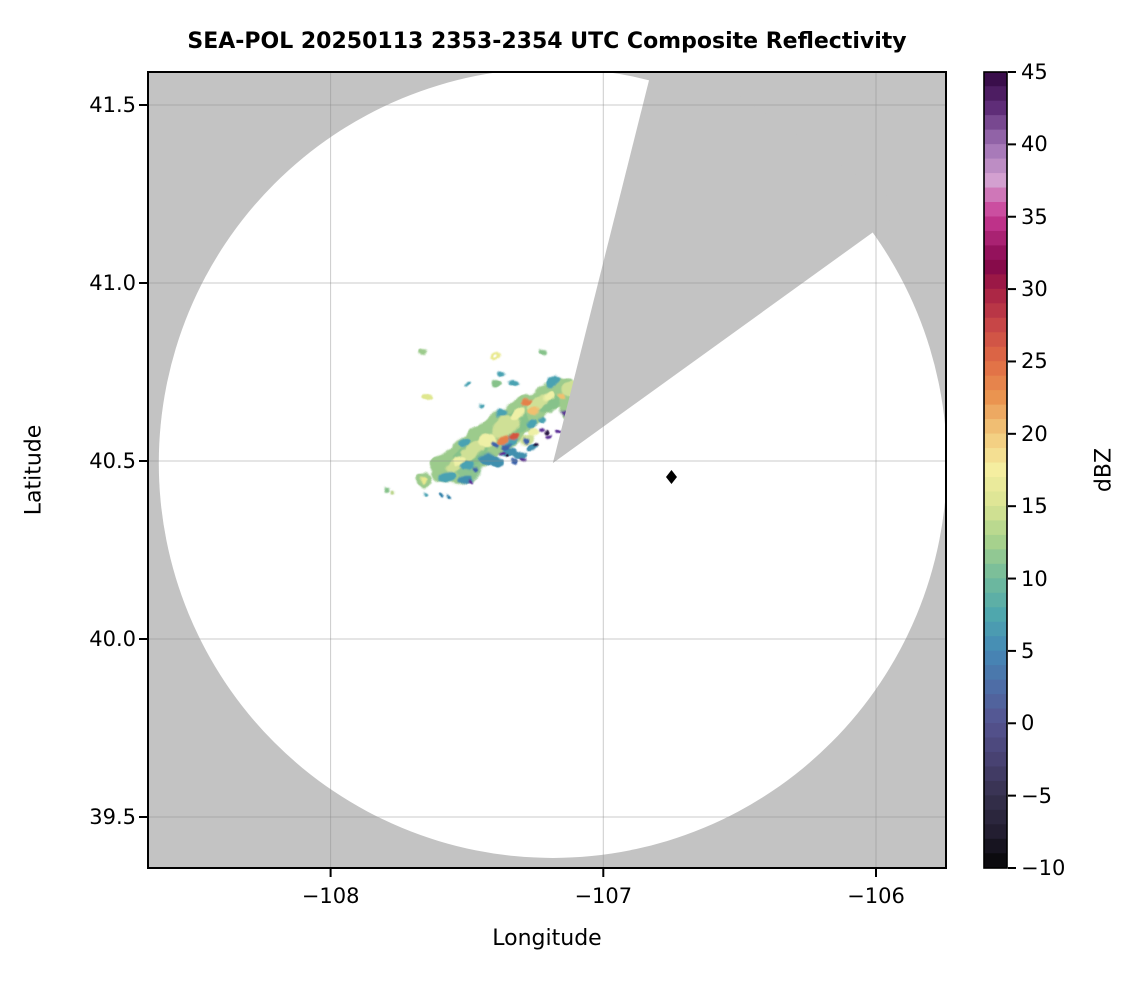 The image size is (1146, 990). Describe the element at coordinates (112, 461) in the screenshot. I see `y-tick-label: 40.5` at that location.